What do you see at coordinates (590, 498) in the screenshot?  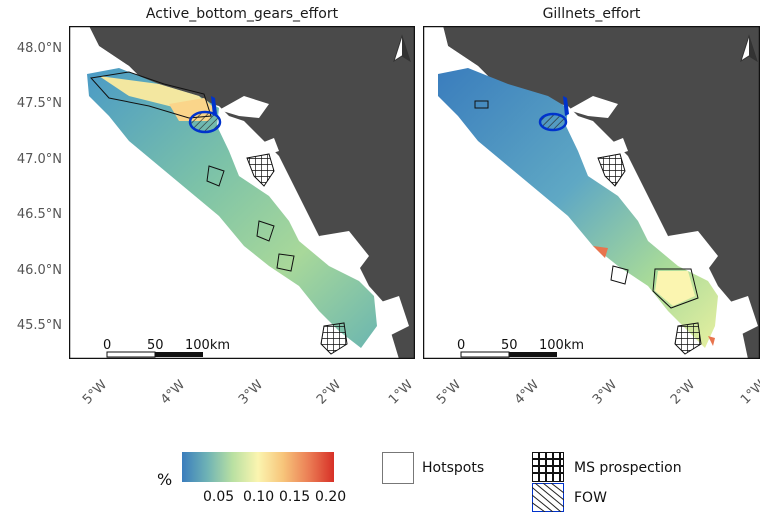 I see `fow-label: FOW` at bounding box center [590, 498].